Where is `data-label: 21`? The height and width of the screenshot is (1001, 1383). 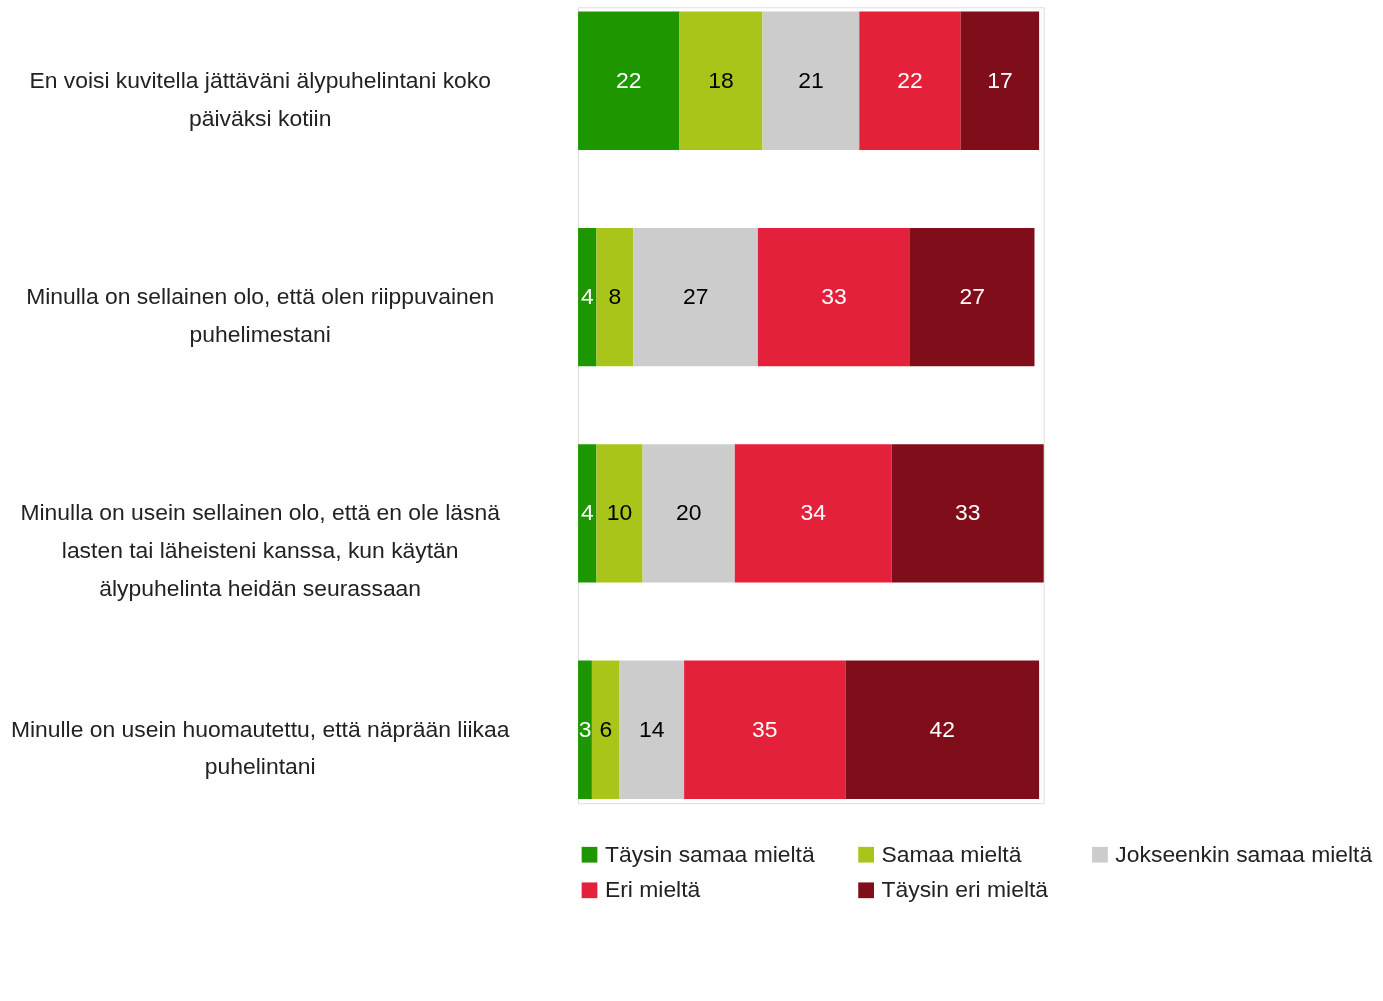 data-label: 21 is located at coordinates (811, 79).